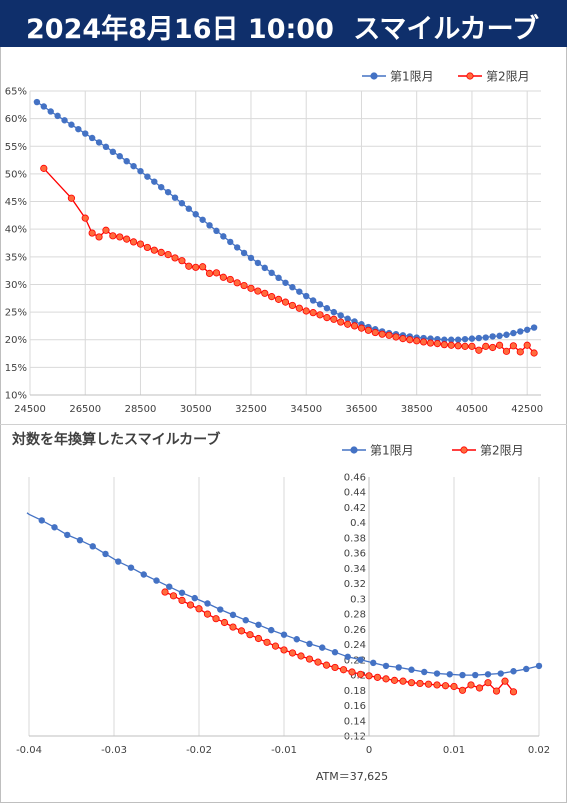 Image resolution: width=567 pixels, height=804 pixels. What do you see at coordinates (354, 450) in the screenshot?
I see `chart2-legend-series1-swatch-dot` at bounding box center [354, 450].